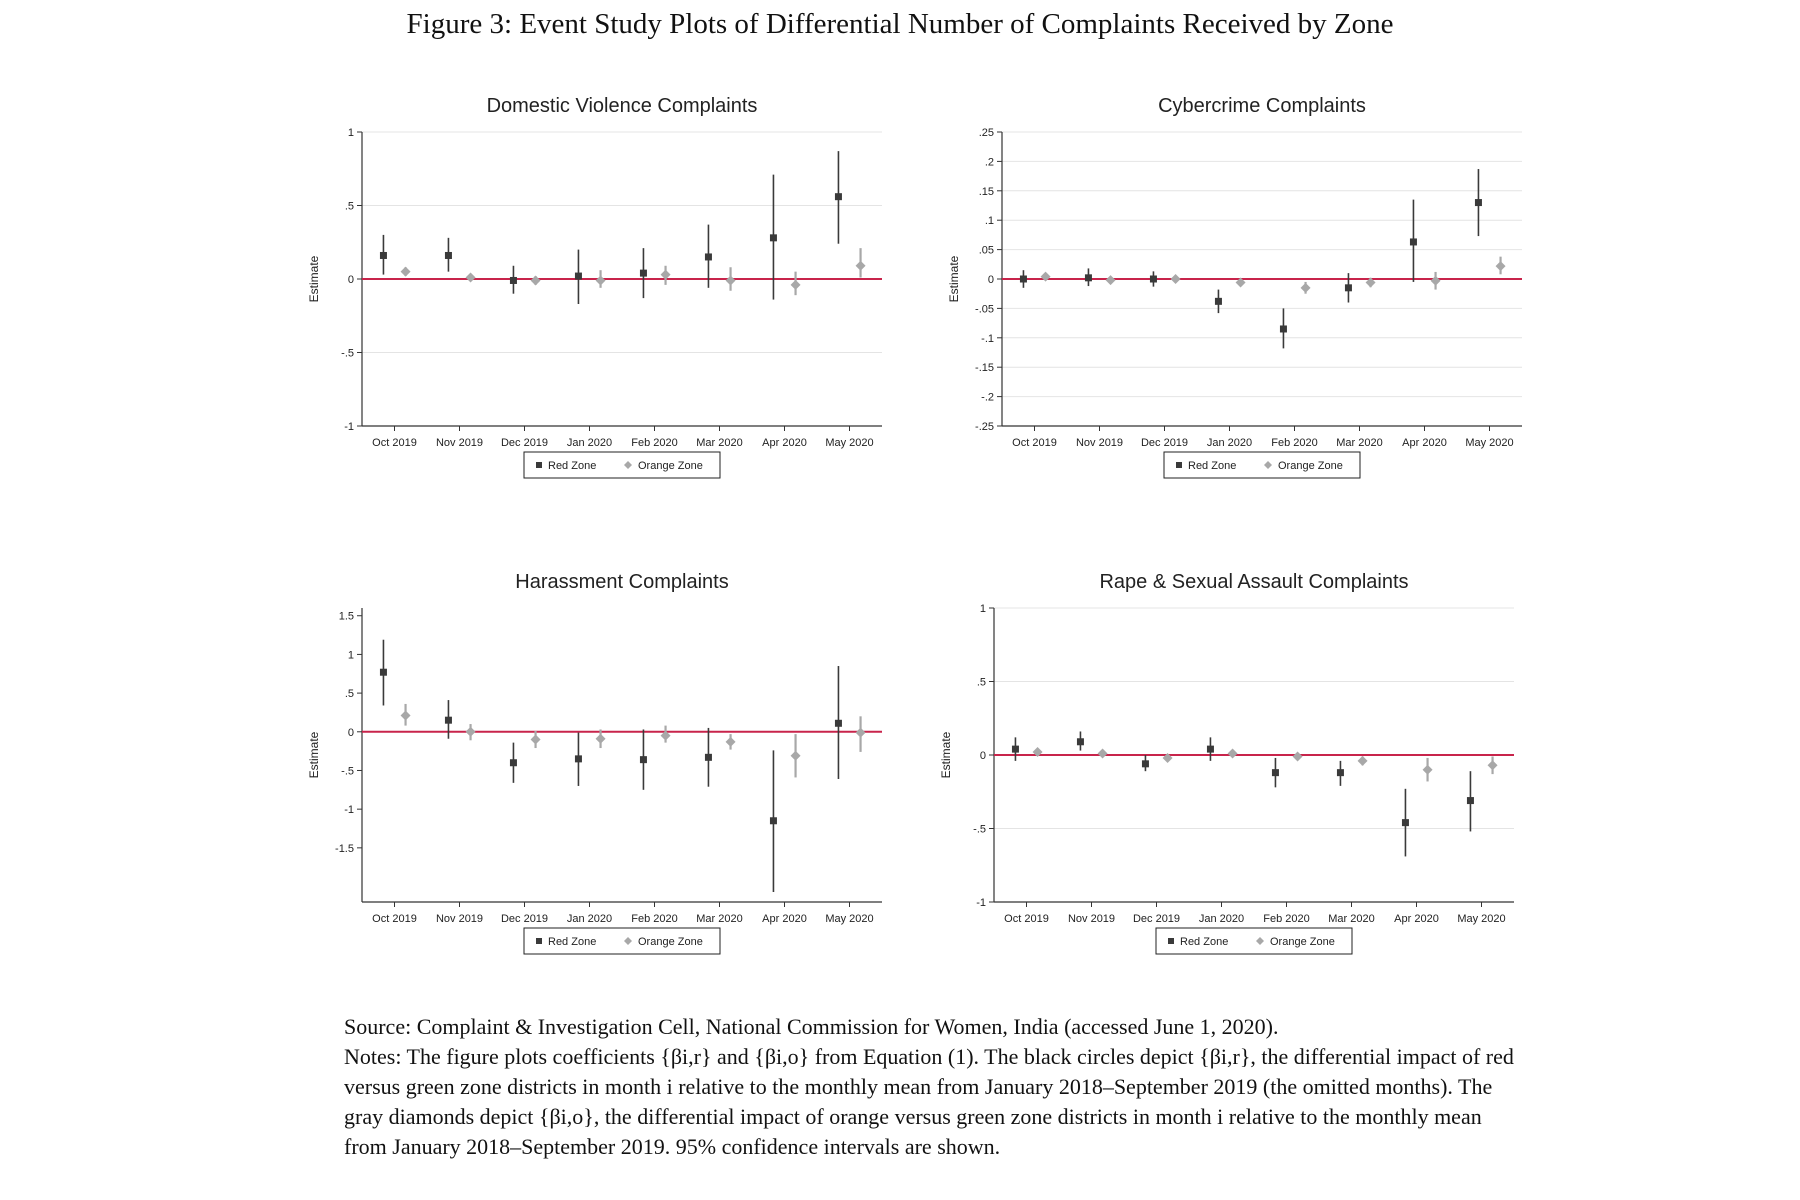  What do you see at coordinates (1262, 465) in the screenshot?
I see `legend: Red Zone Orange Zone` at bounding box center [1262, 465].